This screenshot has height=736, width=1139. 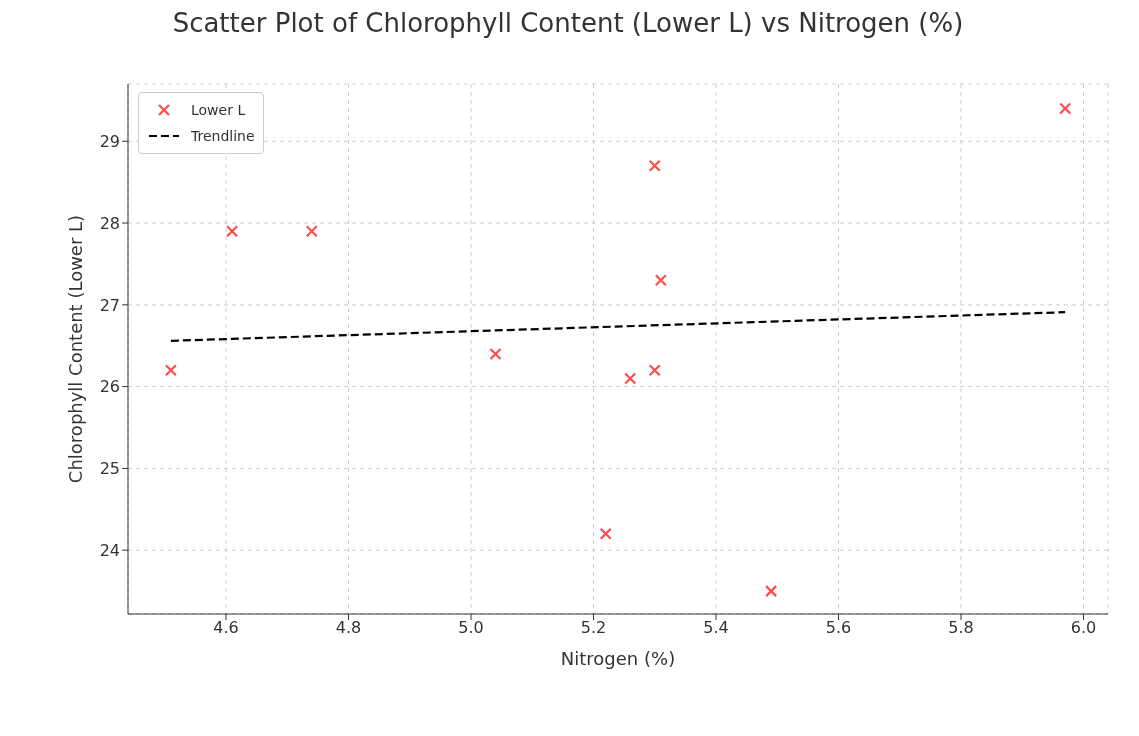 What do you see at coordinates (568, 24) in the screenshot?
I see `chart-title: Scatter Plot of Chlorophyll Content (Lower L) vs Nitrogen (%)` at bounding box center [568, 24].